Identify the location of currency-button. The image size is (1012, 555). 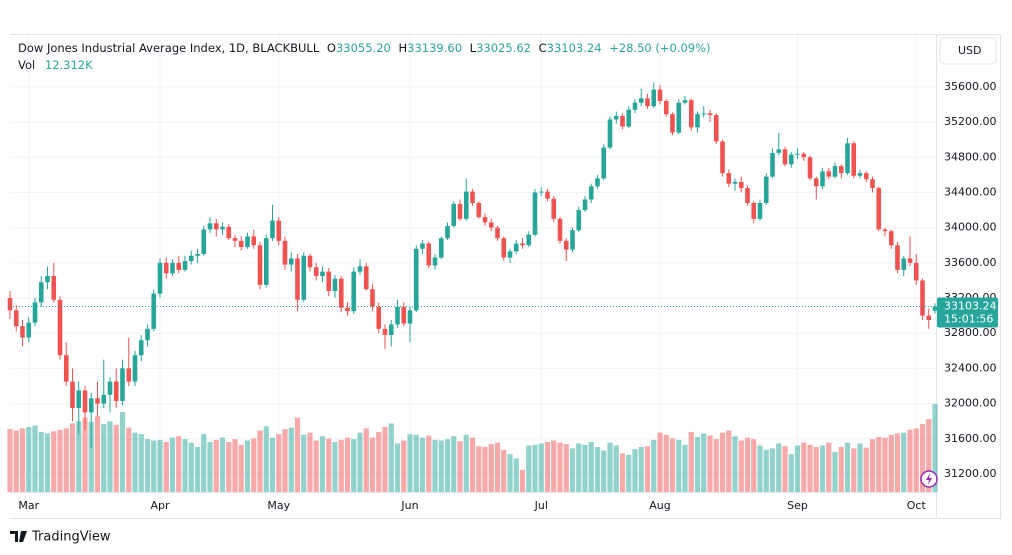
(968, 51).